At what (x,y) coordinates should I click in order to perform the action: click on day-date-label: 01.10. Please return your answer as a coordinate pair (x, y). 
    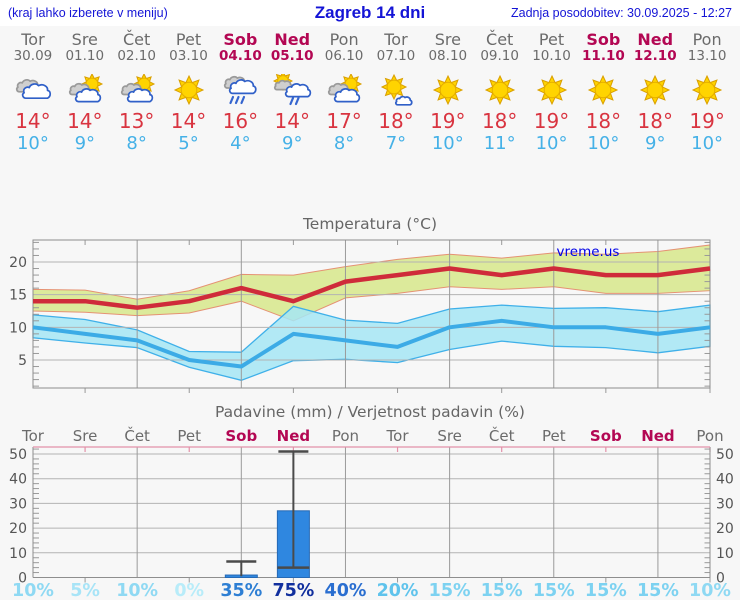
    Looking at the image, I should click on (85, 56).